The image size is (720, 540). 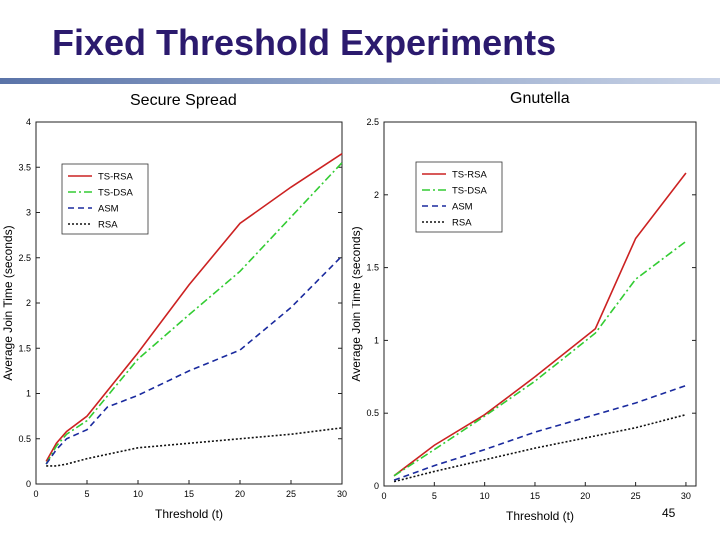 I want to click on y-tick-label: 3.5, so click(x=24, y=167).